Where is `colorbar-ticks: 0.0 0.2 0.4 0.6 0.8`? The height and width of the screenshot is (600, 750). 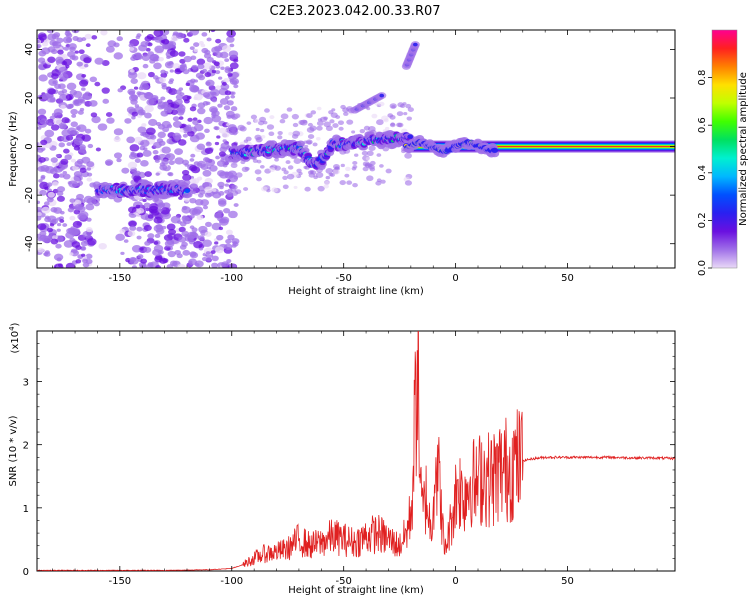
colorbar-ticks: 0.0 0.2 0.4 0.6 0.8 is located at coordinates (704, 173).